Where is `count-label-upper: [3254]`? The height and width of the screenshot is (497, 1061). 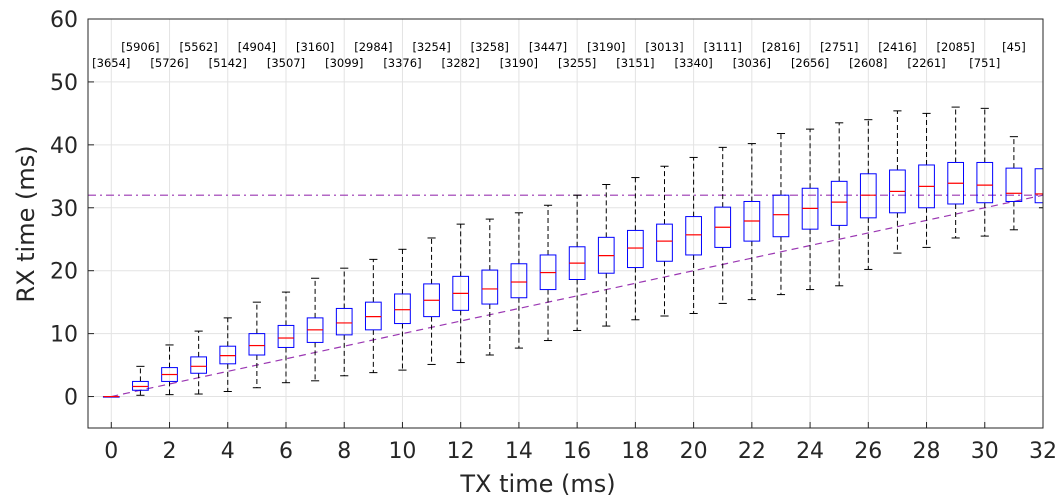
count-label-upper: [3254] is located at coordinates (431, 47).